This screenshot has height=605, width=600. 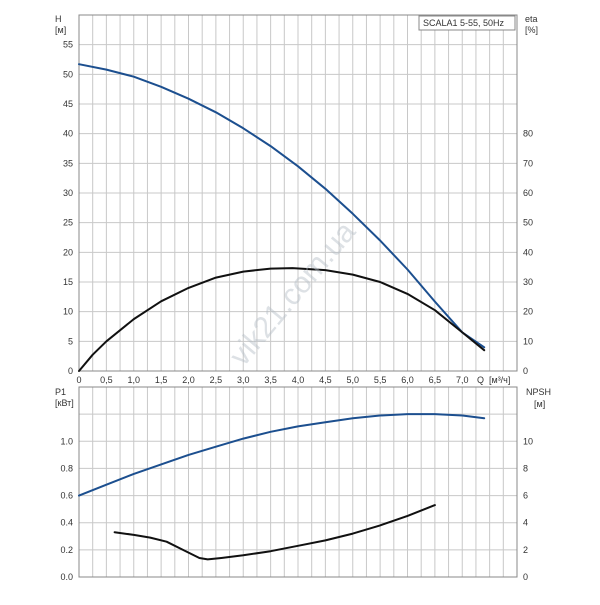 I want to click on bottom-left-tick-label: 0.8, so click(x=66, y=468).